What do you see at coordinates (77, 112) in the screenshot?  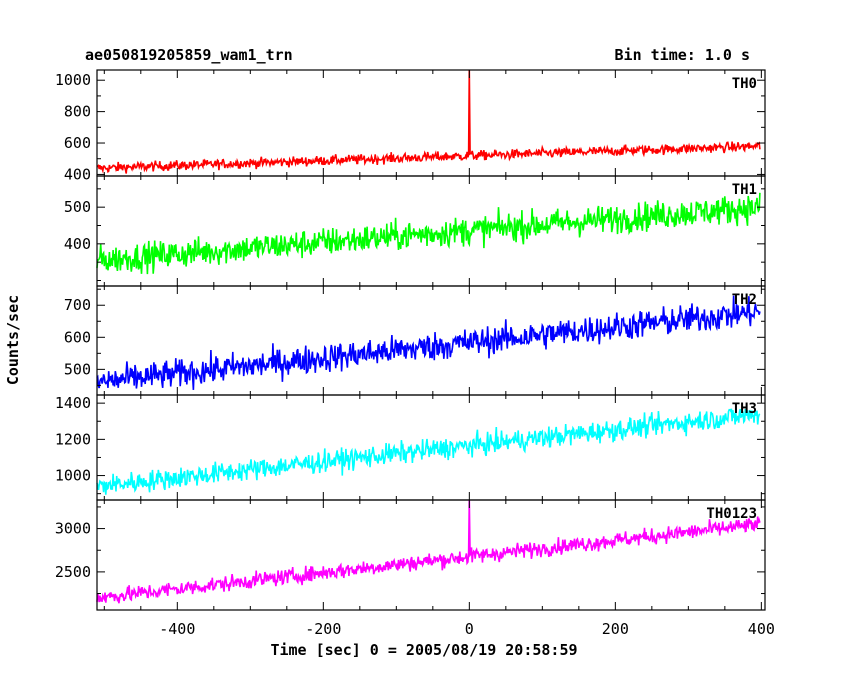 I see `y-tick-label: 800` at bounding box center [77, 112].